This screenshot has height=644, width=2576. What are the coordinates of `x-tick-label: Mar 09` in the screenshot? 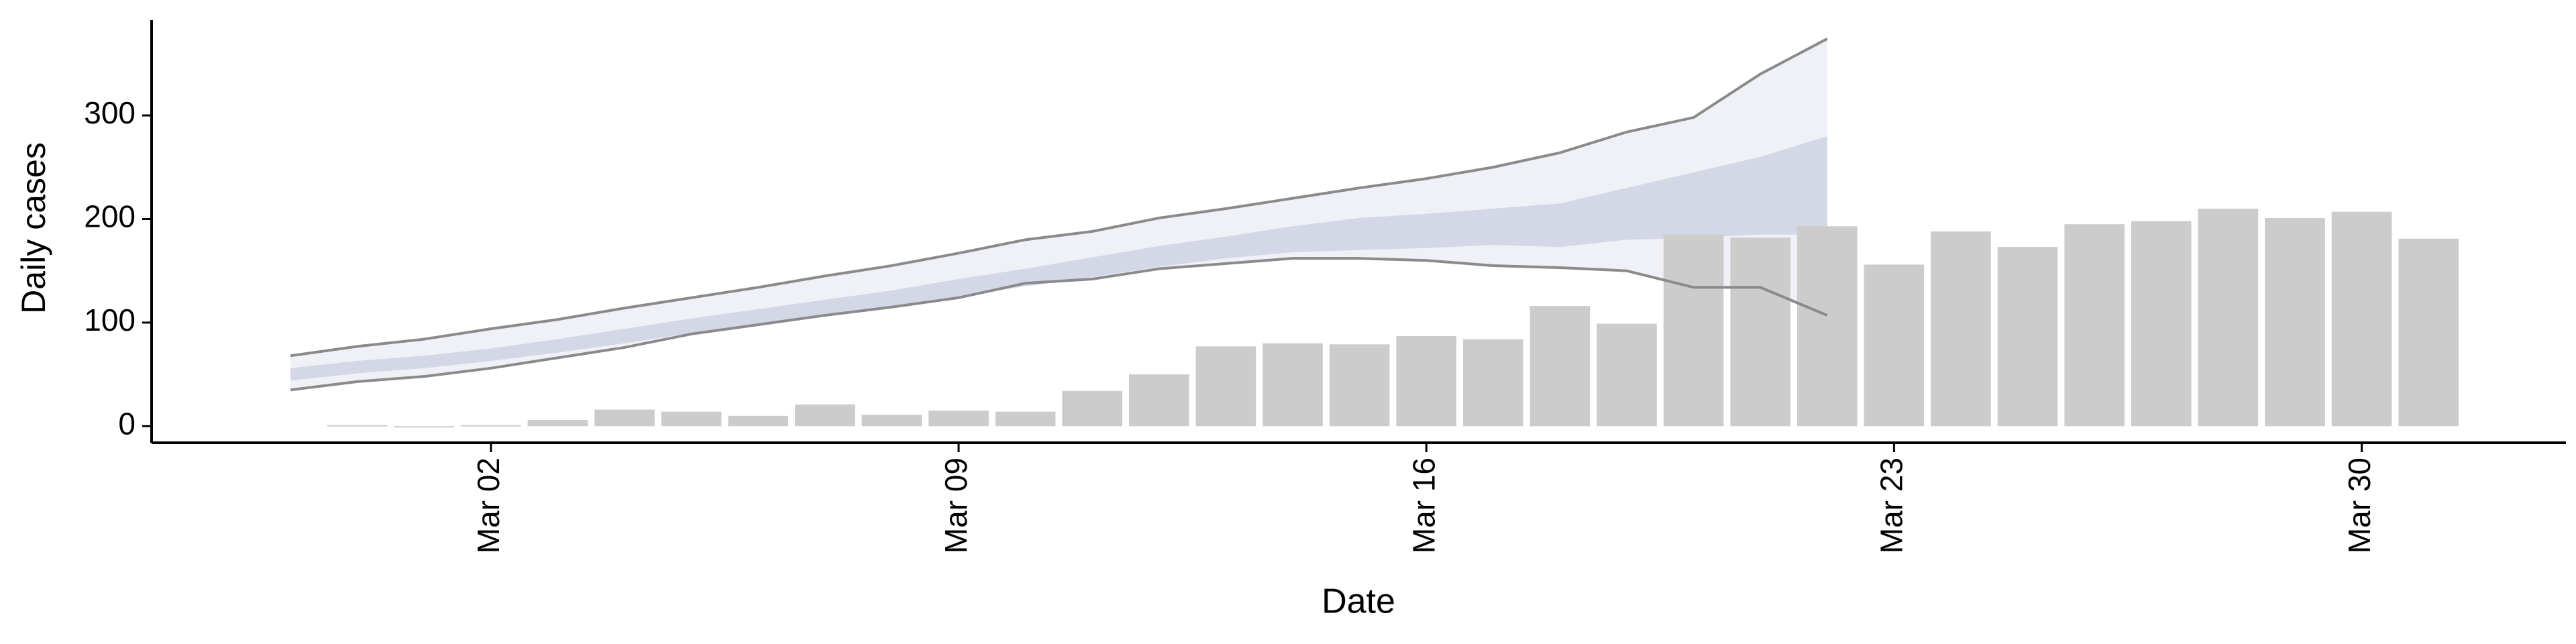 It's located at (955, 505).